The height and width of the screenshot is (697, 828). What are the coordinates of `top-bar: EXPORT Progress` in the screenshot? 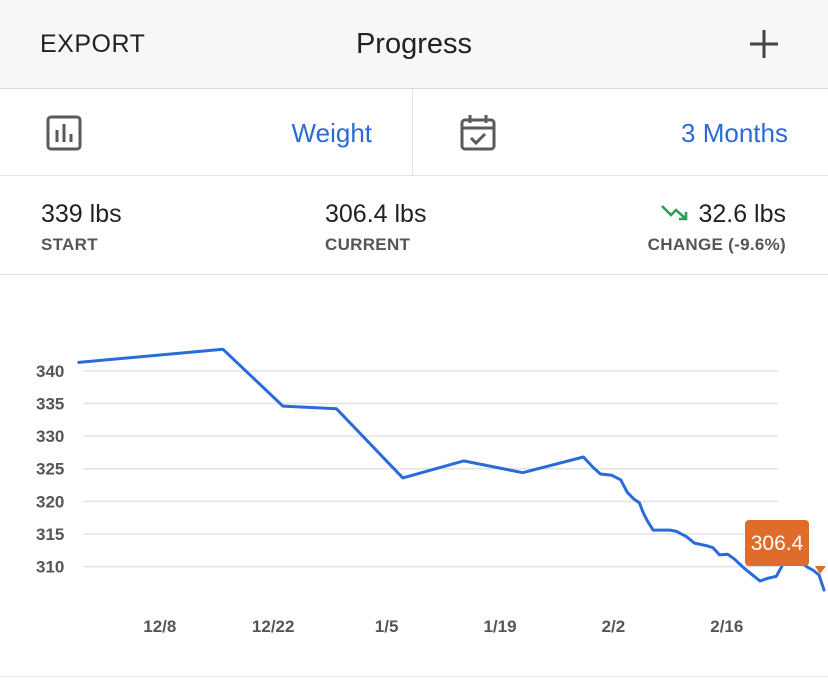 It's located at (414, 44).